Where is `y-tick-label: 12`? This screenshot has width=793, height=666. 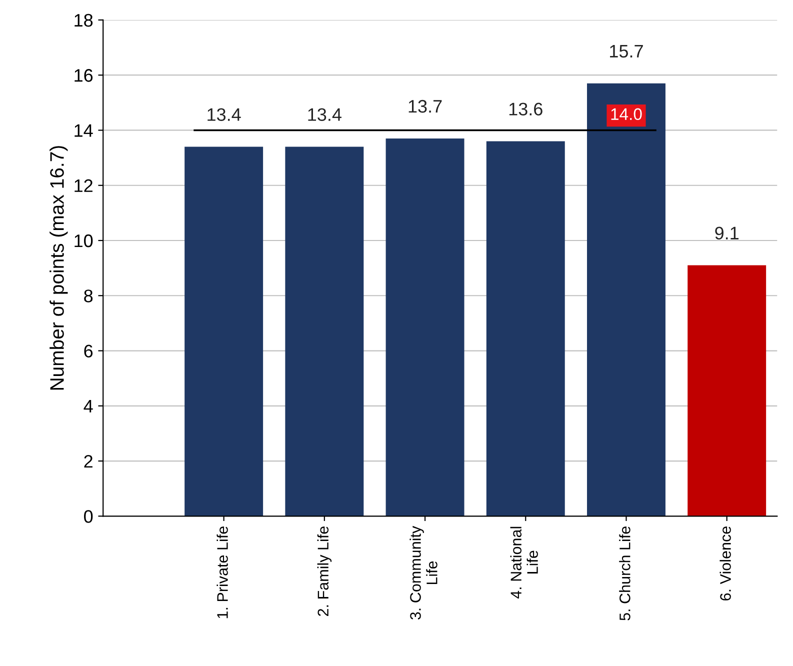 y-tick-label: 12 is located at coordinates (83, 185).